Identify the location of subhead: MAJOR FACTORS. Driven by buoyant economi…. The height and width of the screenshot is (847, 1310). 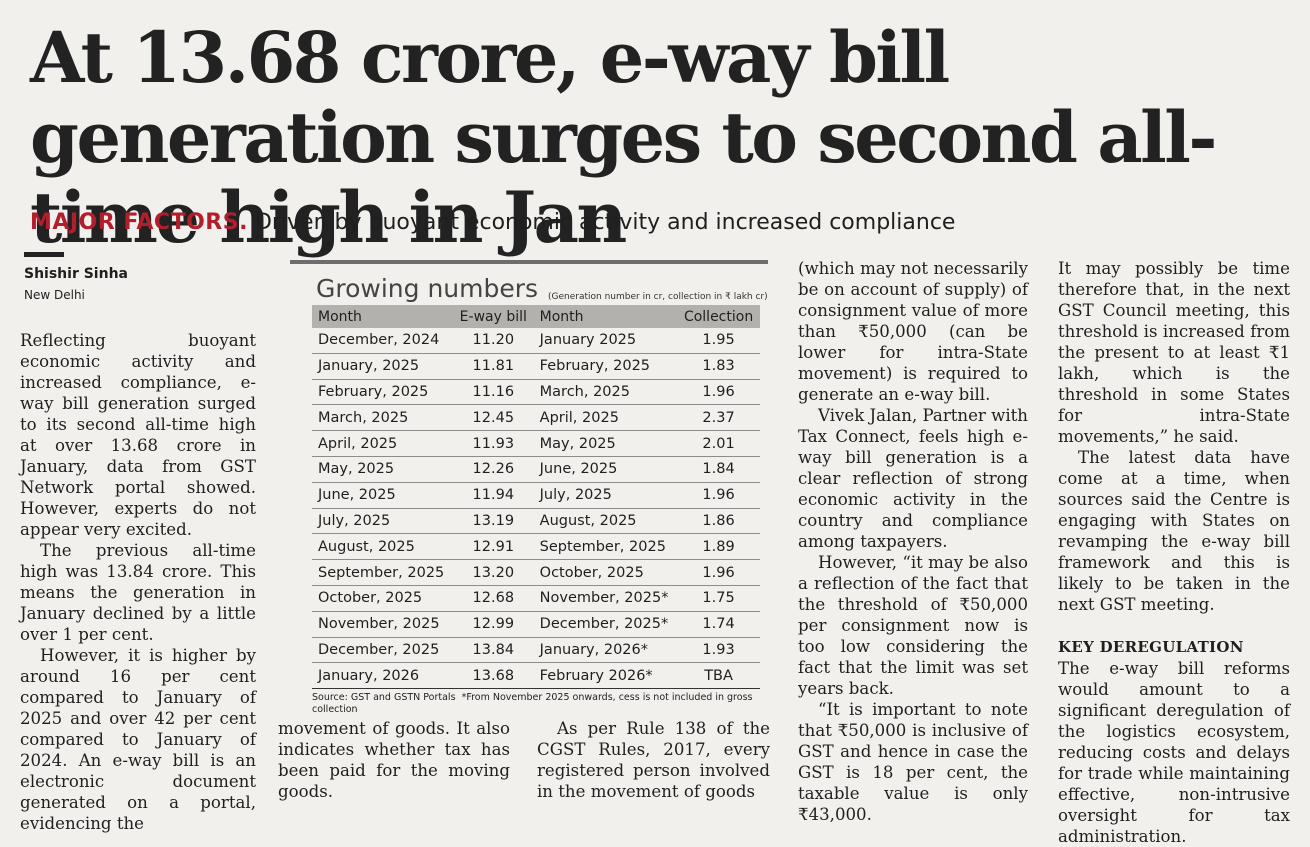
(660, 222).